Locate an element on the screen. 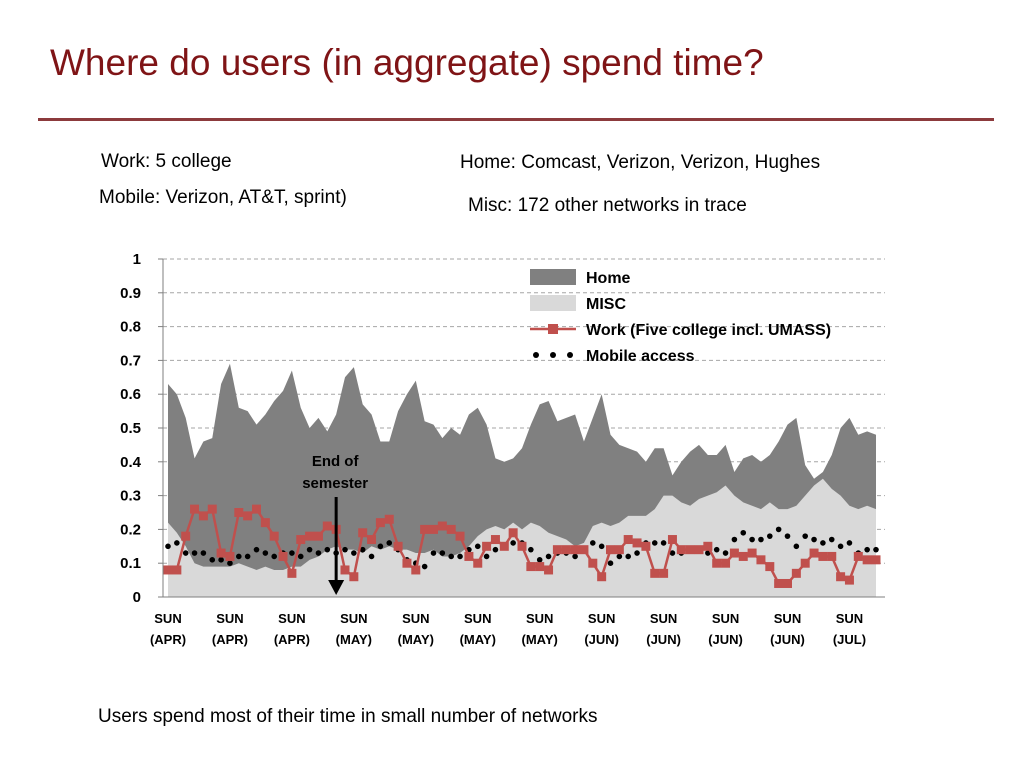  y-tick-label: 0.3 is located at coordinates (130, 496).